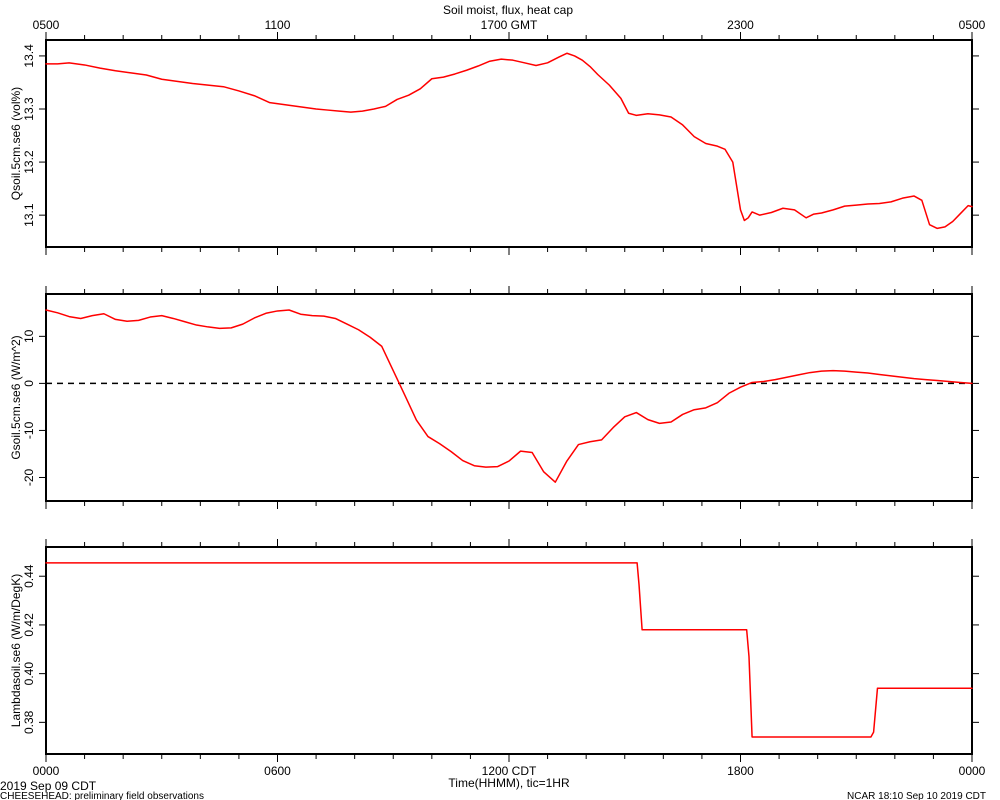  What do you see at coordinates (277, 771) in the screenshot?
I see `bottom-axis-tick-label: 0600` at bounding box center [277, 771].